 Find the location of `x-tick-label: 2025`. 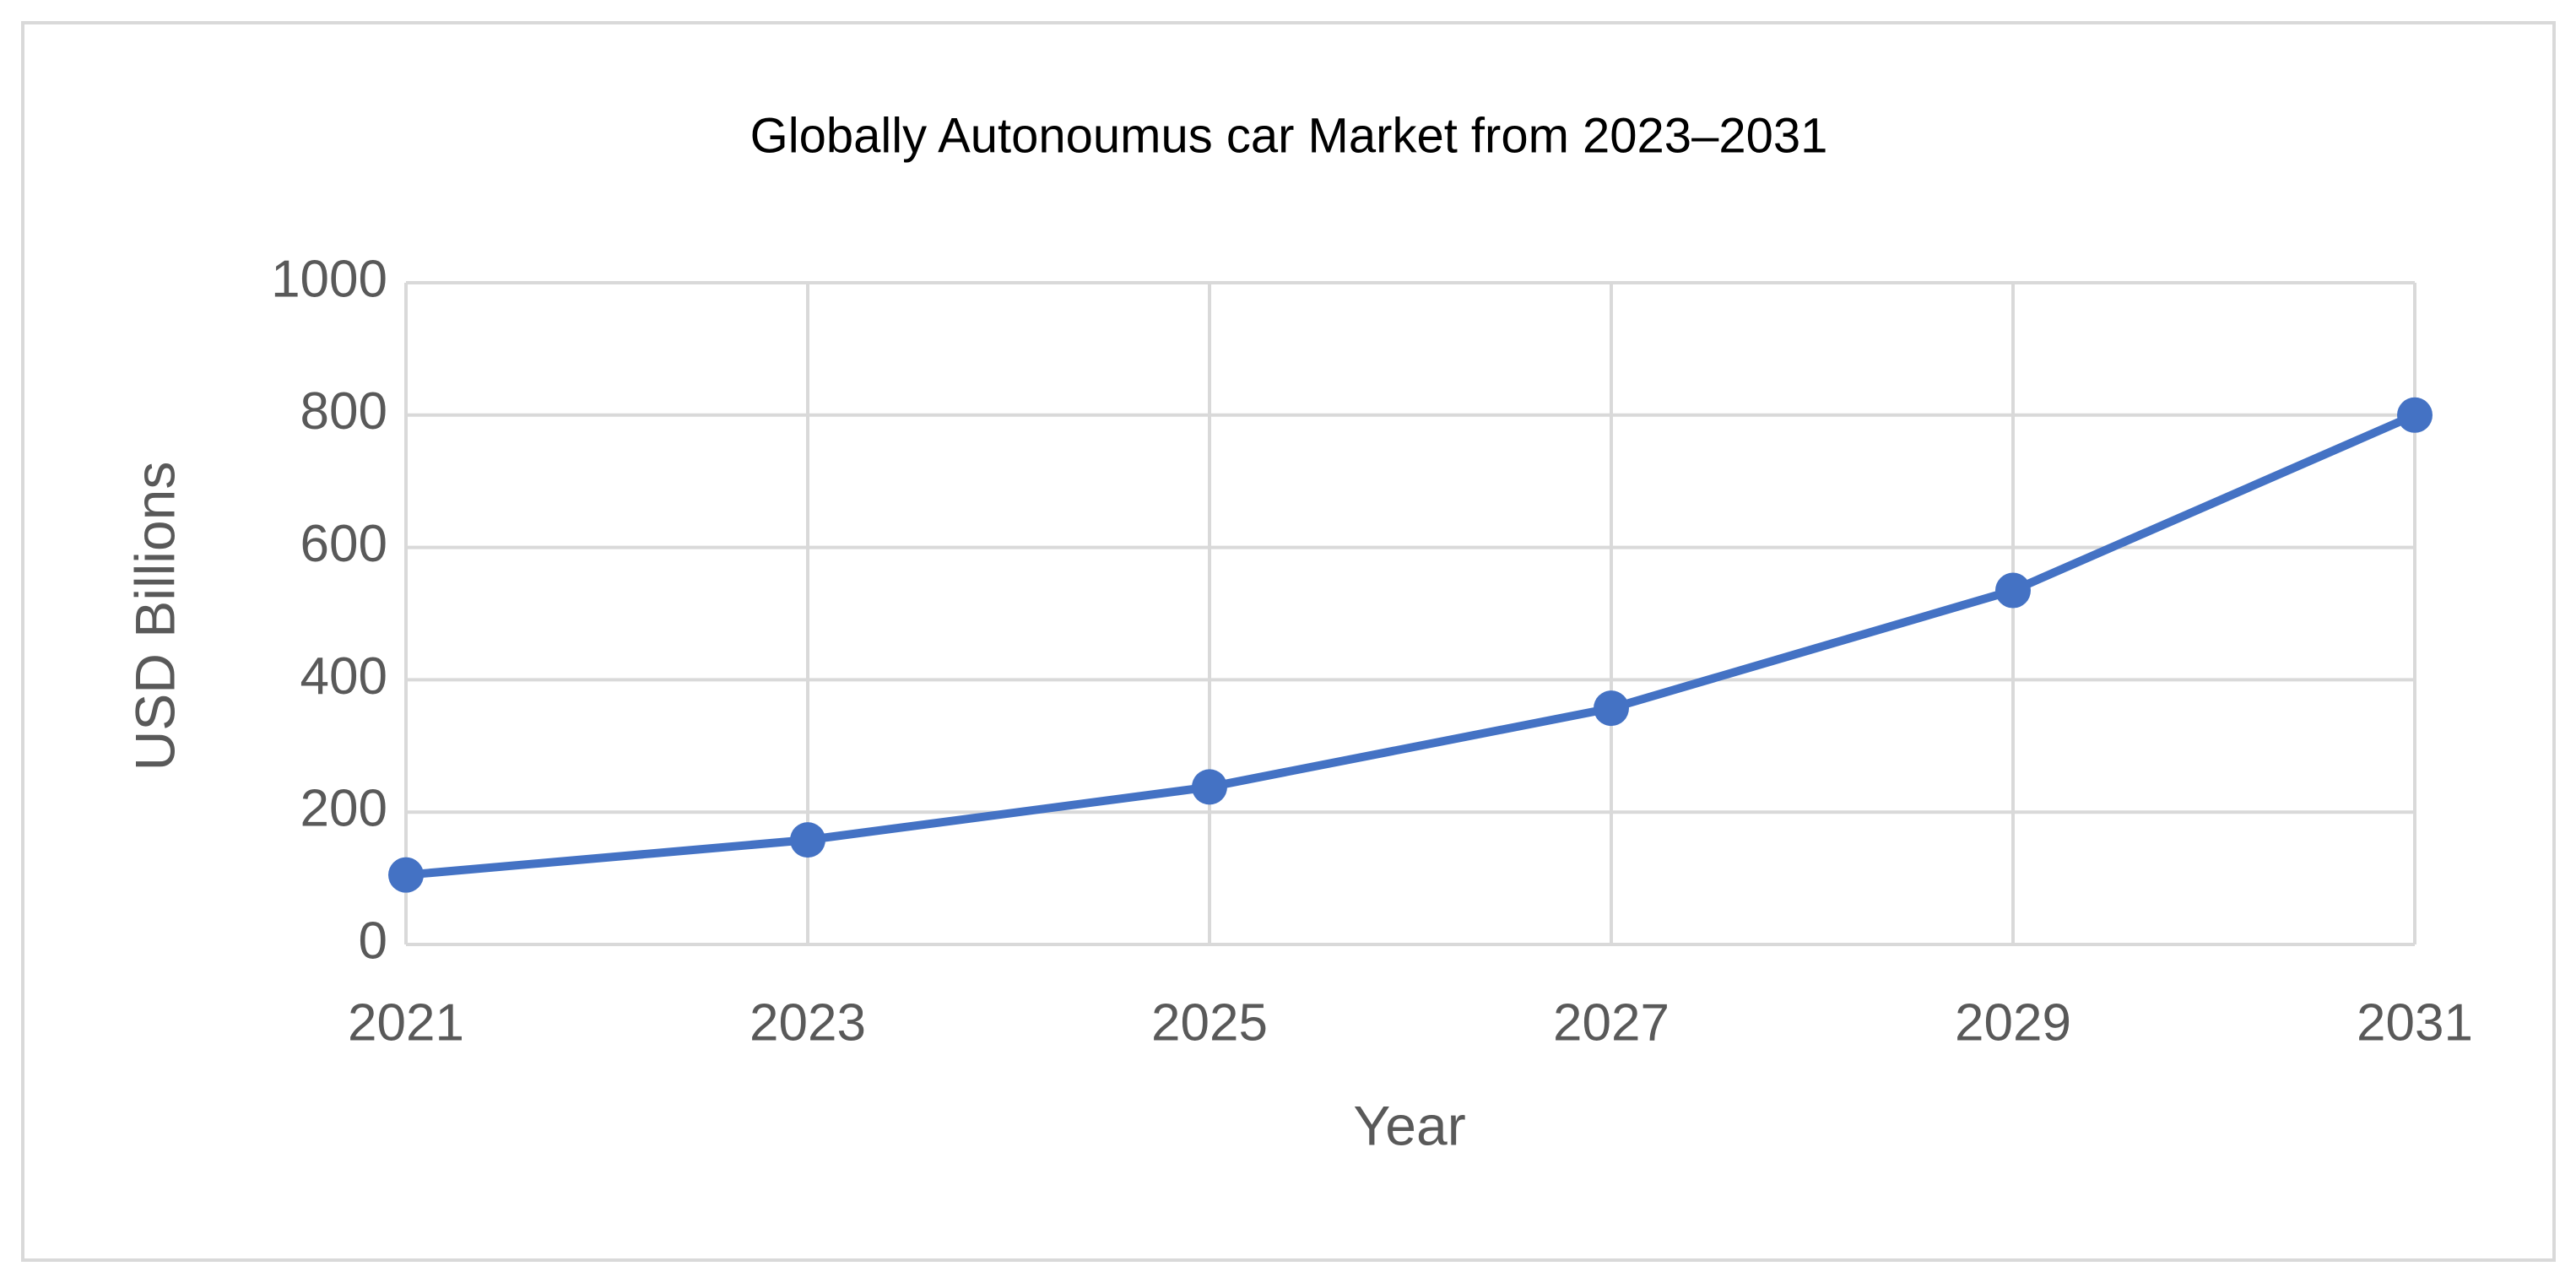

x-tick-label: 2025 is located at coordinates (1209, 1022).